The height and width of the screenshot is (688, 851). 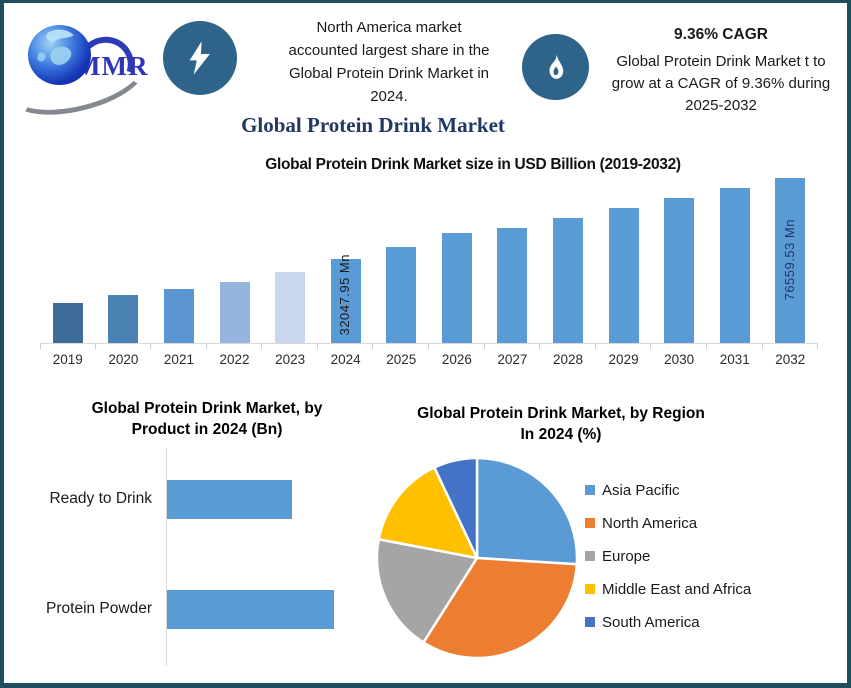 I want to click on legend-label: Asia Pacific, so click(x=641, y=490).